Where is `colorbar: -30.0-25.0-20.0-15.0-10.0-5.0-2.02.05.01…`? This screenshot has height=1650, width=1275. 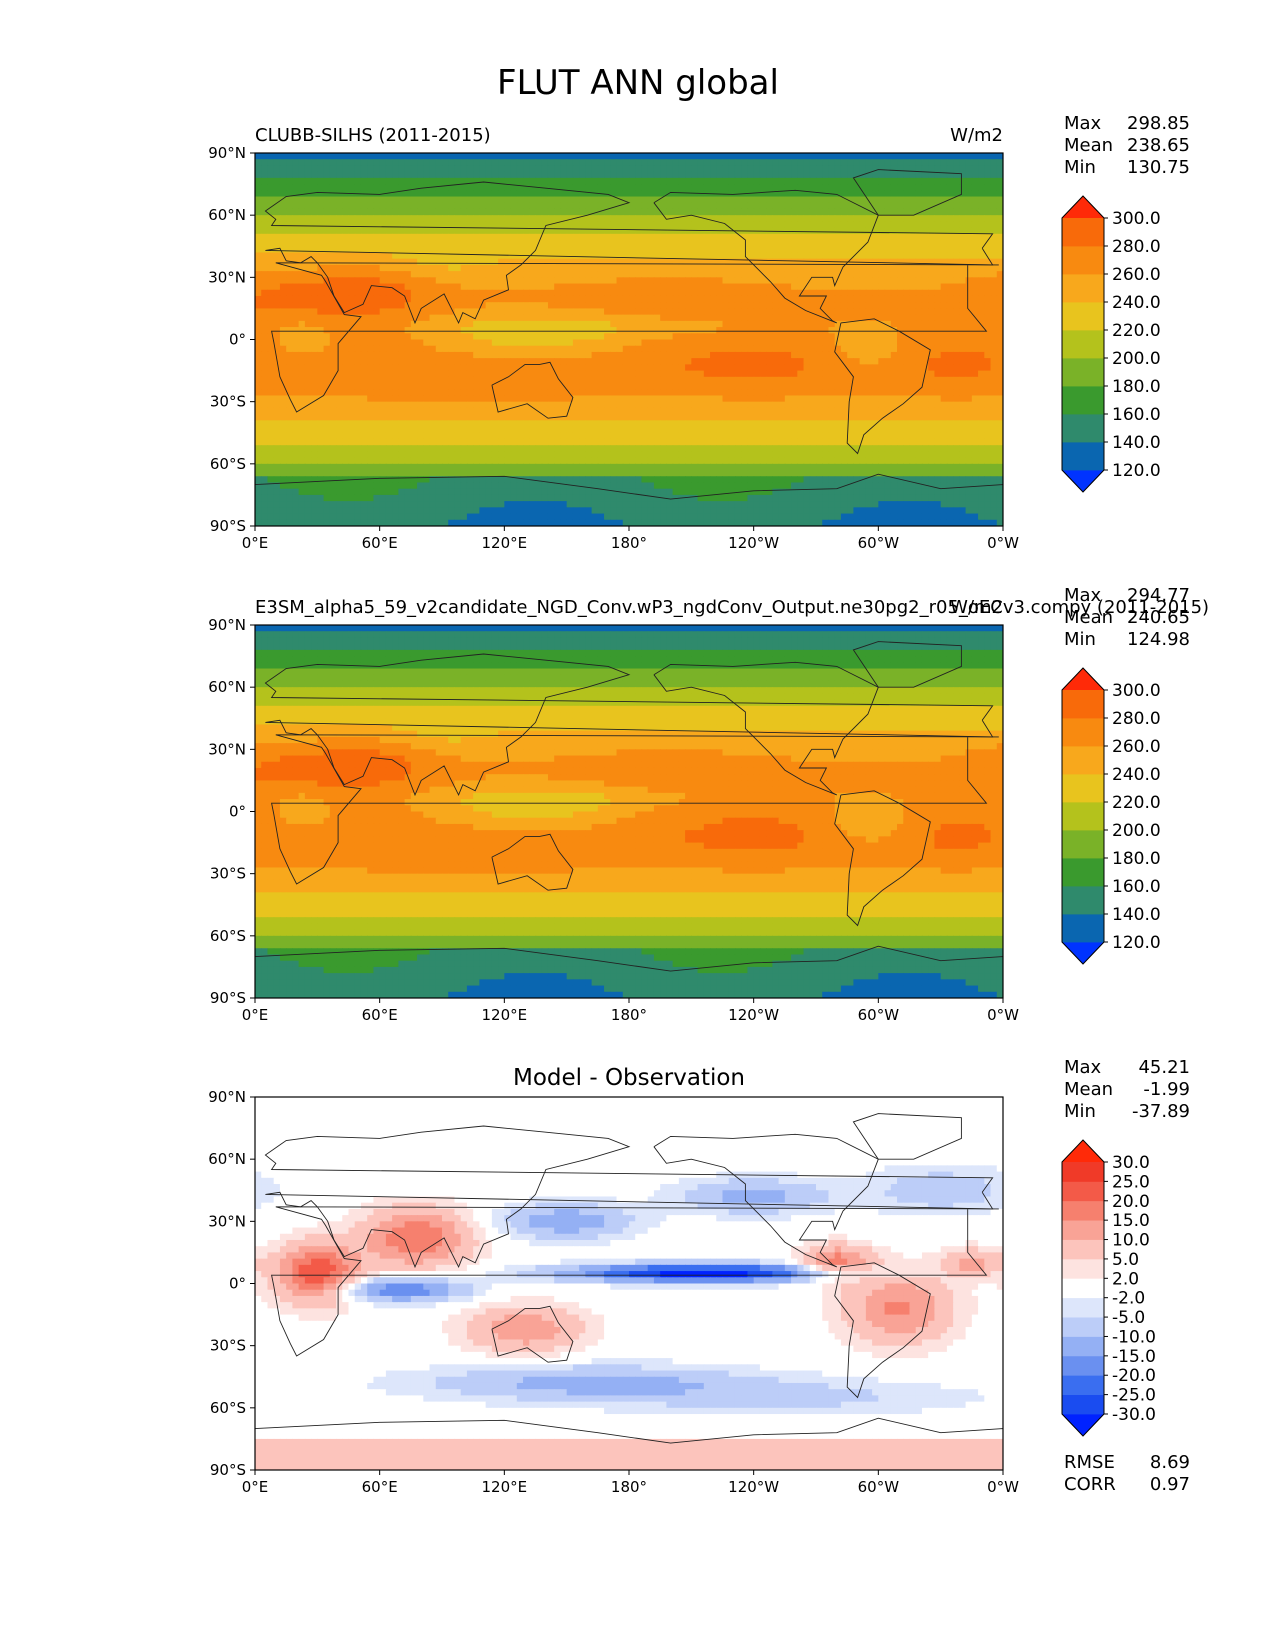 colorbar: -30.0-25.0-20.0-15.0-10.0-5.0-2.02.05.01… is located at coordinates (1108, 1288).